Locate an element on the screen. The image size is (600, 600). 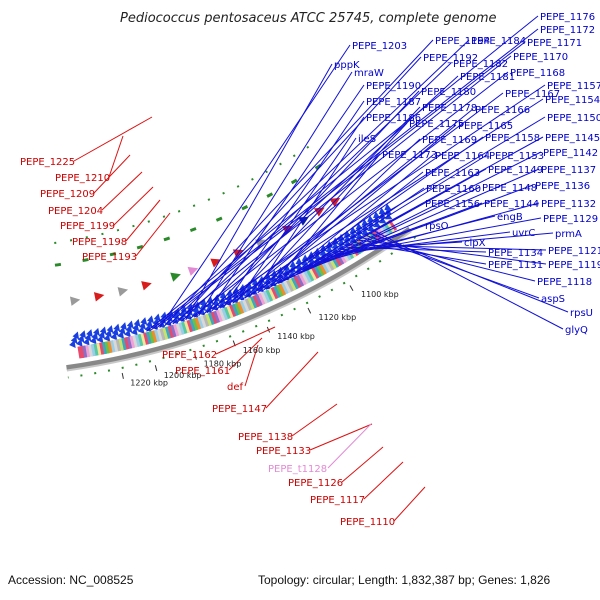
gene-label-forward: PEPE_1171 is located at coordinates (554, 43).